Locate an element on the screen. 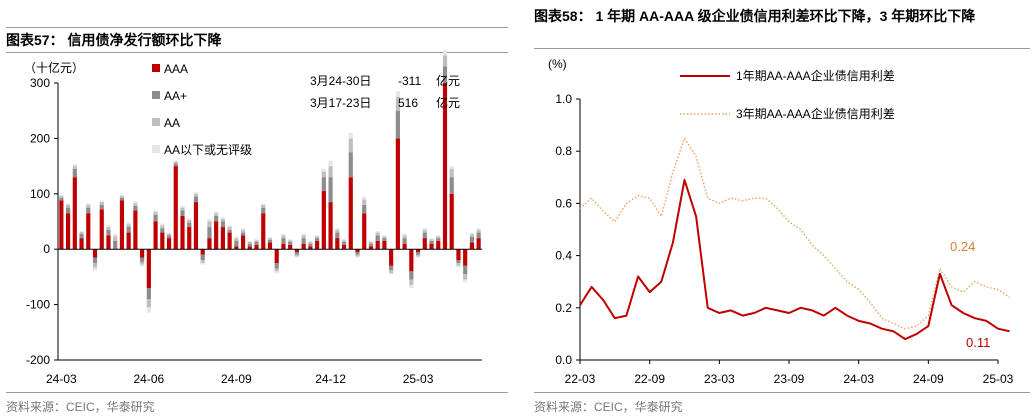 This screenshot has height=417, width=1032. y-tick-label: 0 is located at coordinates (46, 249).